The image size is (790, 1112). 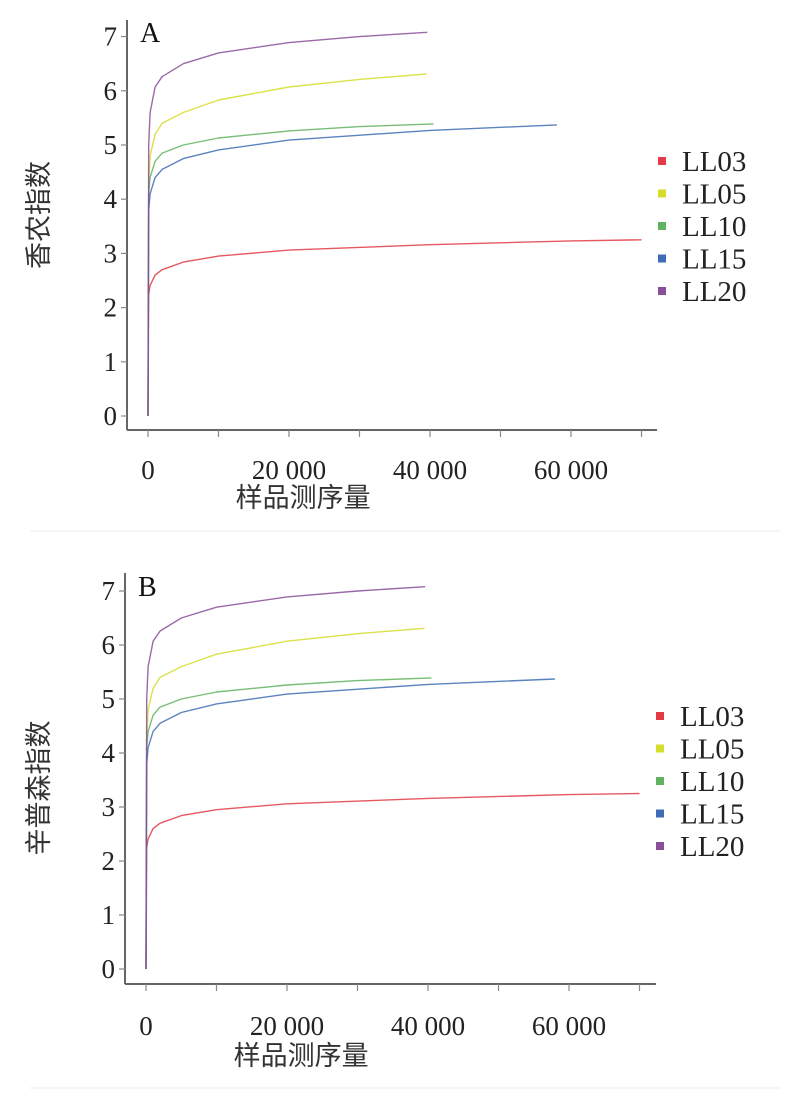 I want to click on panel-label: B, so click(x=147, y=587).